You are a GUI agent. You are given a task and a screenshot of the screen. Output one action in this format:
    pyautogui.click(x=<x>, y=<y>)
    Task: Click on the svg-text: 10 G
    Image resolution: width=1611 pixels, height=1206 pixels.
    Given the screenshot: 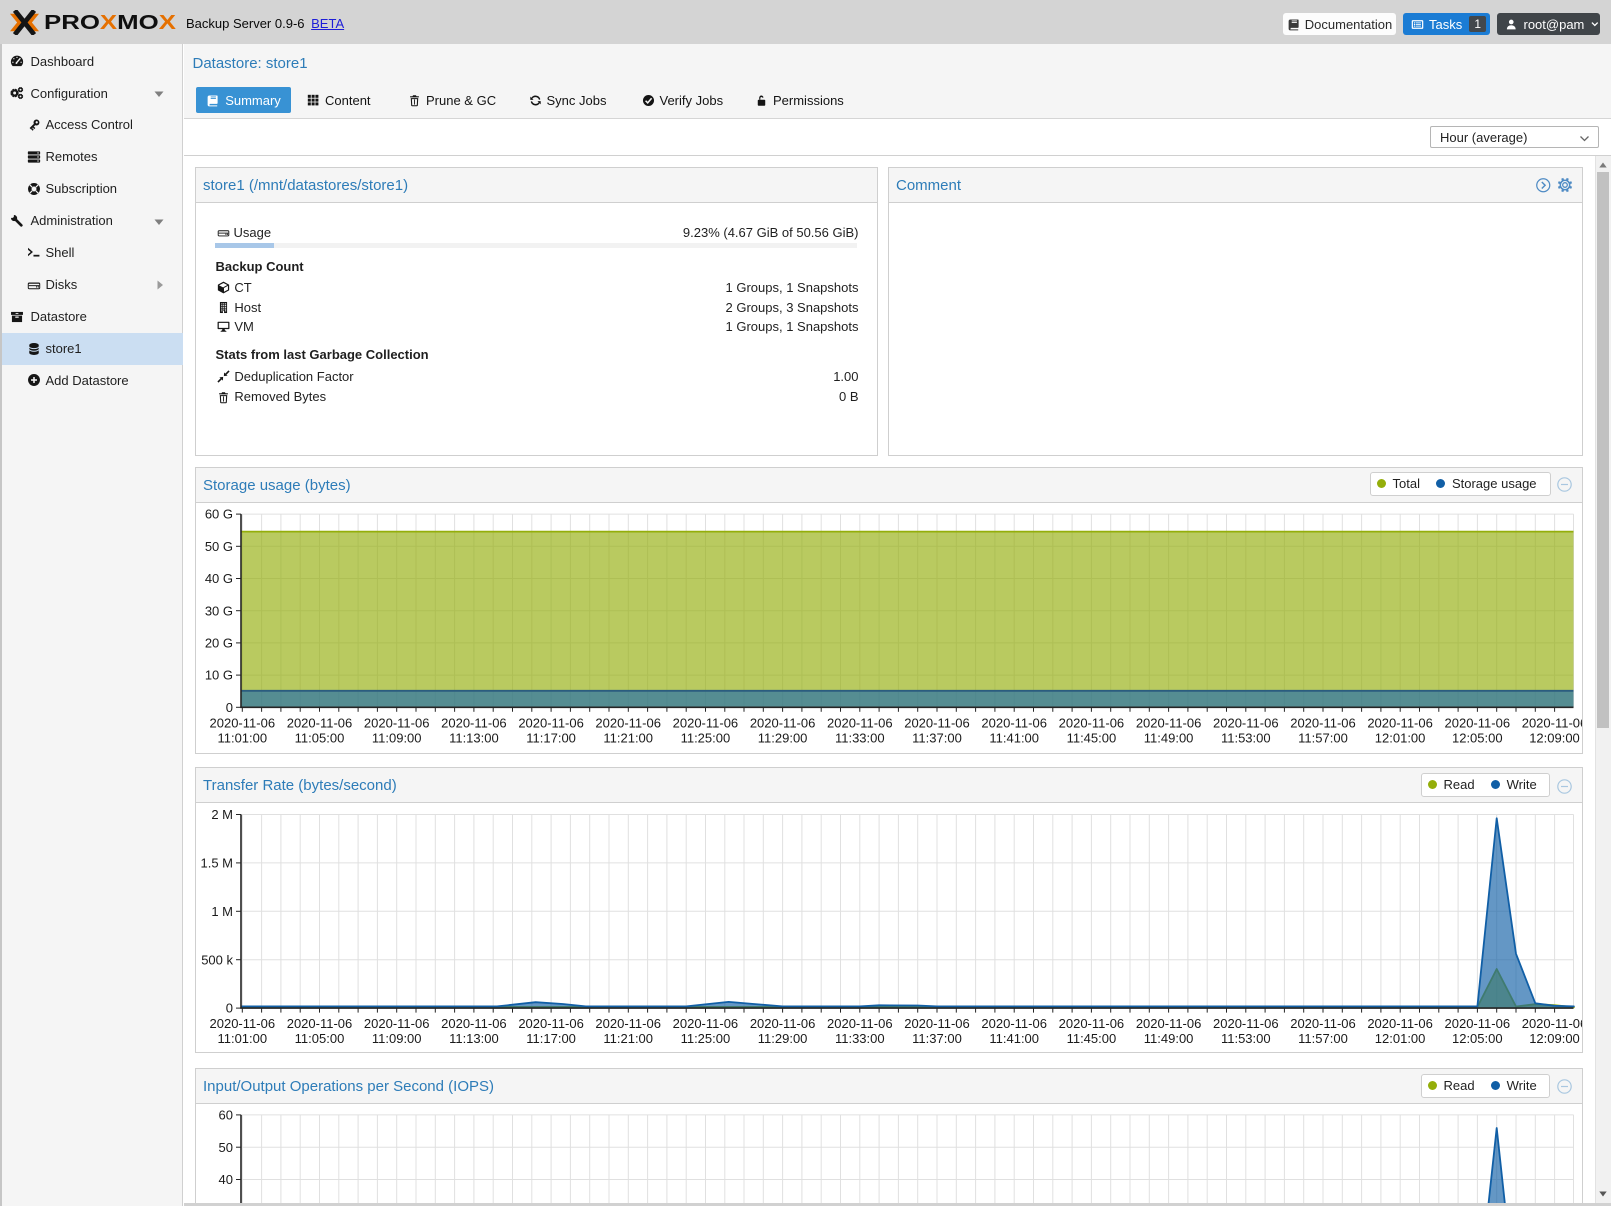 What is the action you would take?
    pyautogui.click(x=219, y=675)
    